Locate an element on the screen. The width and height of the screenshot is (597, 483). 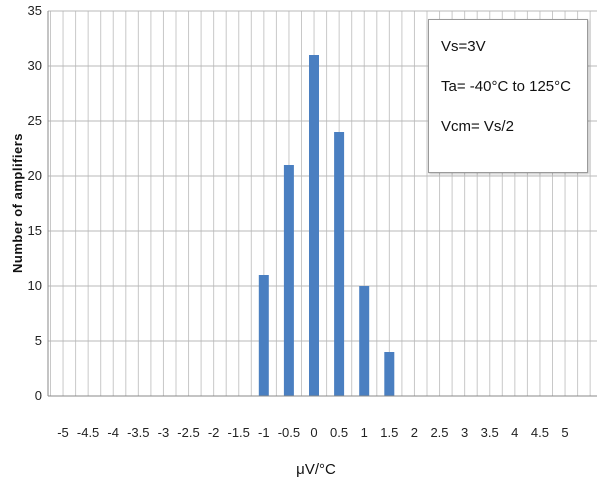
y-tick-label: 30 is located at coordinates (35, 65).